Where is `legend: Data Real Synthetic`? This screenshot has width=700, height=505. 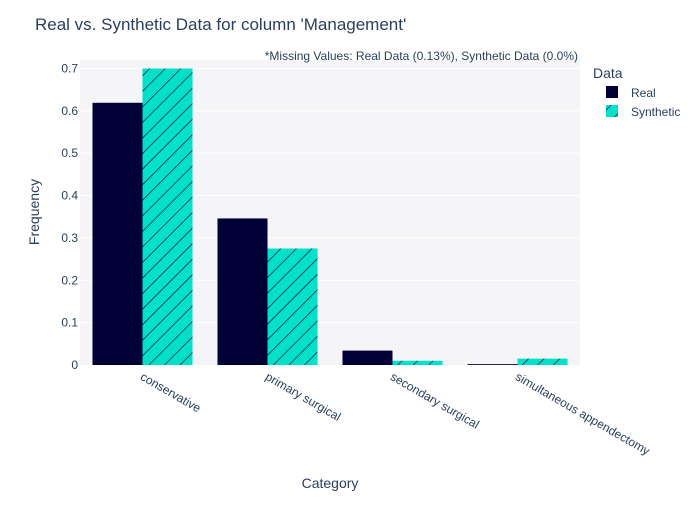 legend: Data Real Synthetic is located at coordinates (636, 92).